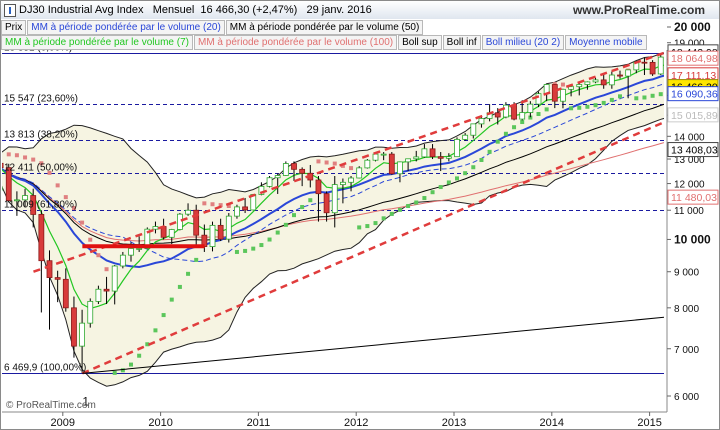 The width and height of the screenshot is (720, 430). Describe the element at coordinates (694, 116) in the screenshot. I see `price-box-label-5: 15 015,89` at that location.